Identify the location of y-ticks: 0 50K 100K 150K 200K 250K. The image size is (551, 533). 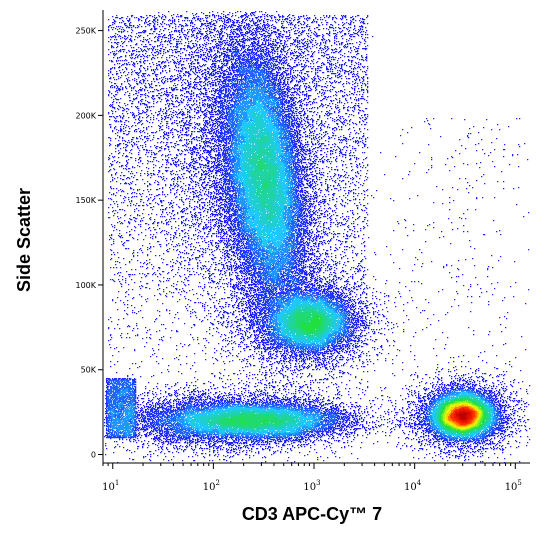
(89, 243).